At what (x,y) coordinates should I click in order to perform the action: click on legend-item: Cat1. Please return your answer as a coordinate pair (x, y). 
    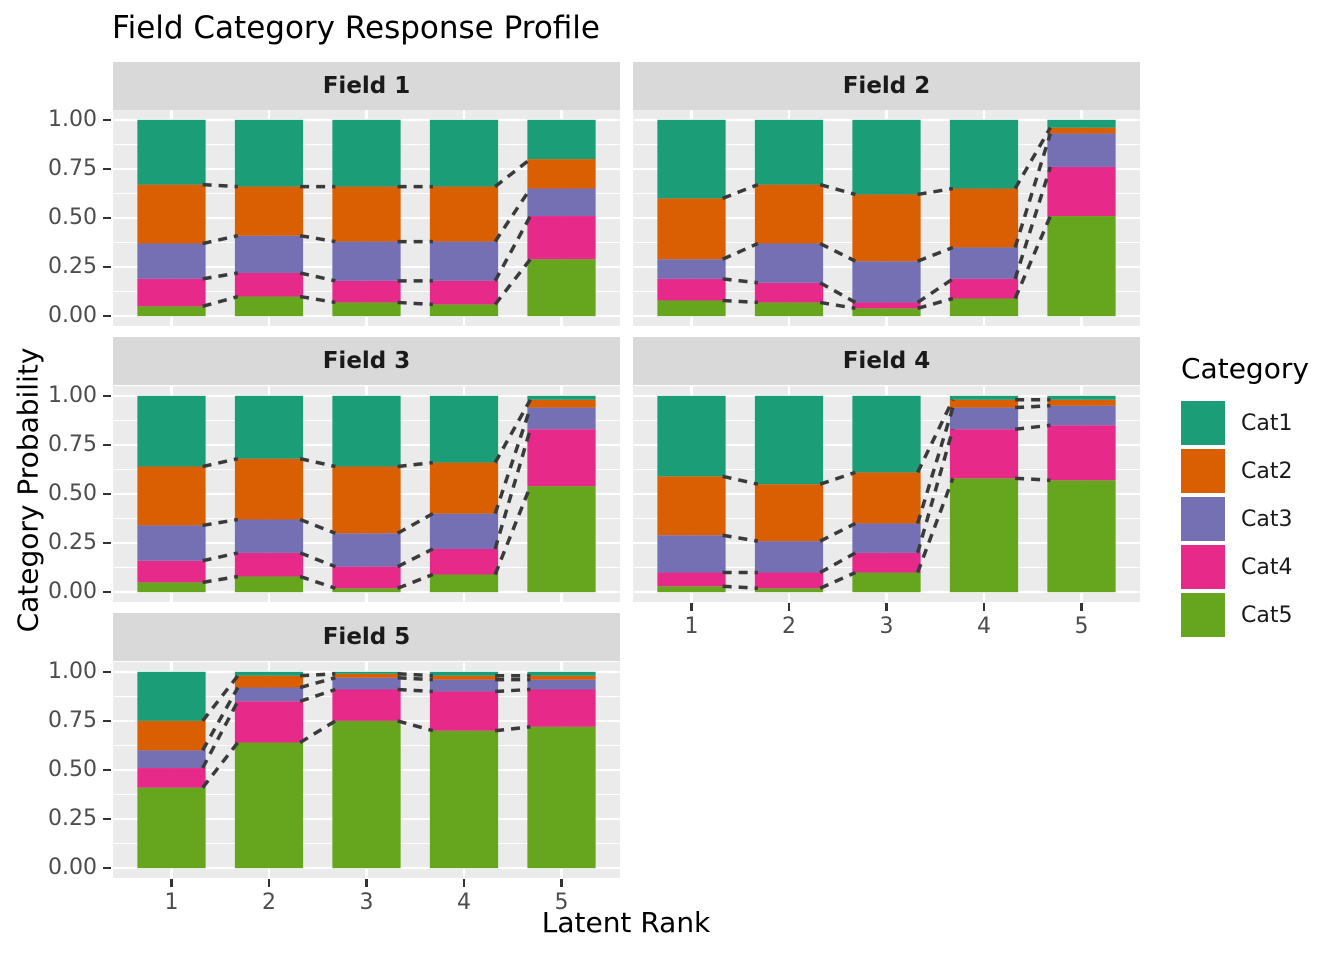
    Looking at the image, I should click on (1245, 423).